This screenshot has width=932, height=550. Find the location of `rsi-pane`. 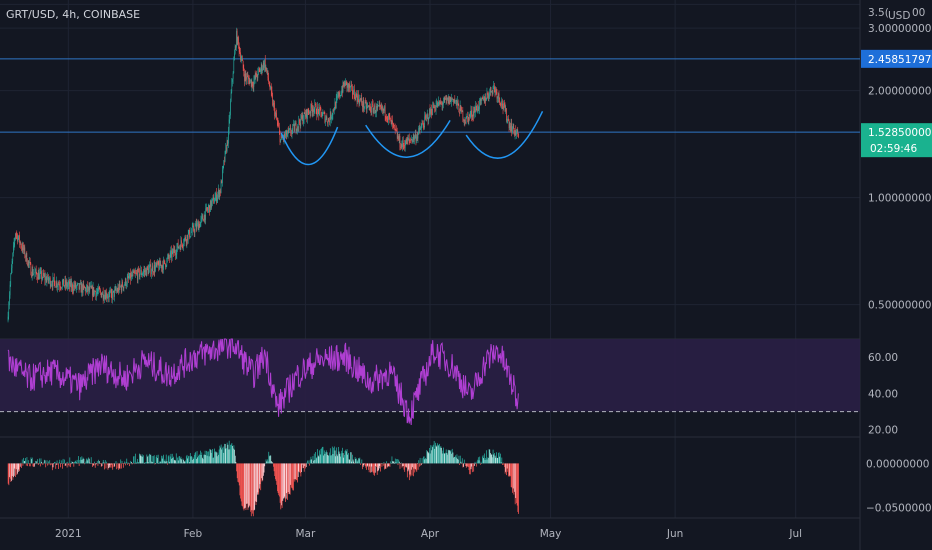

rsi-pane is located at coordinates (430, 382).